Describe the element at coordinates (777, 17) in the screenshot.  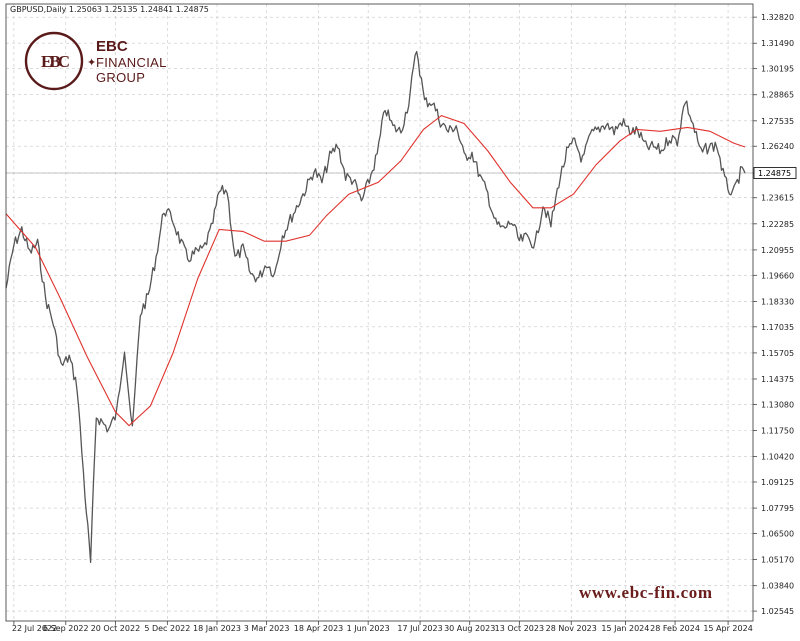
I see `y-tick-label: 1.32820` at that location.